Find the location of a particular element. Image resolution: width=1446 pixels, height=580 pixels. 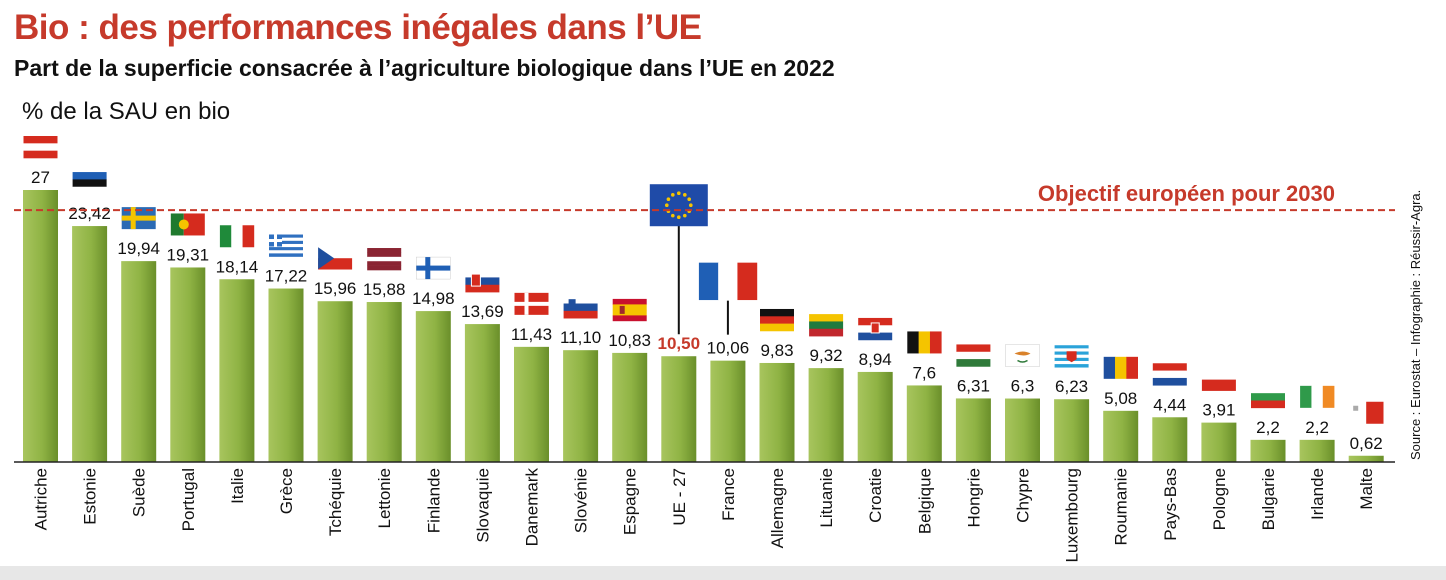

category-label-belgique: Belgique is located at coordinates (924, 501).